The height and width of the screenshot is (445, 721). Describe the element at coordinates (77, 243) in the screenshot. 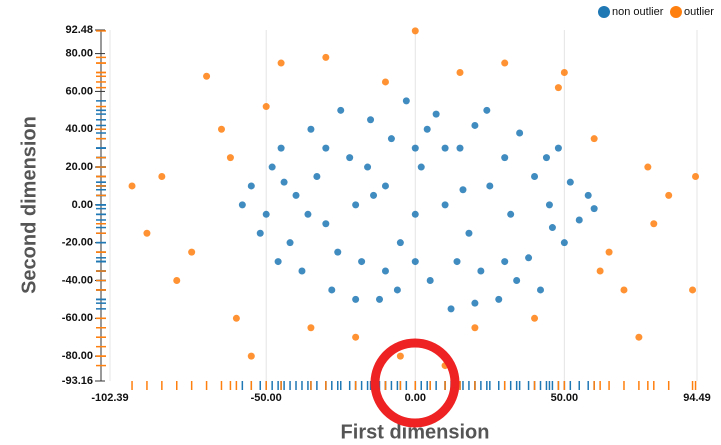

I see `y-tick-label: -20.00` at that location.